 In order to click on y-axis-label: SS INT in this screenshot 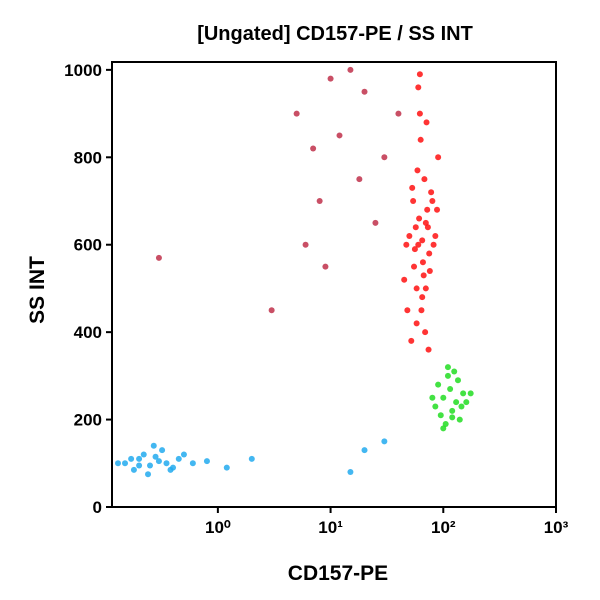, I will do `click(37, 290)`.